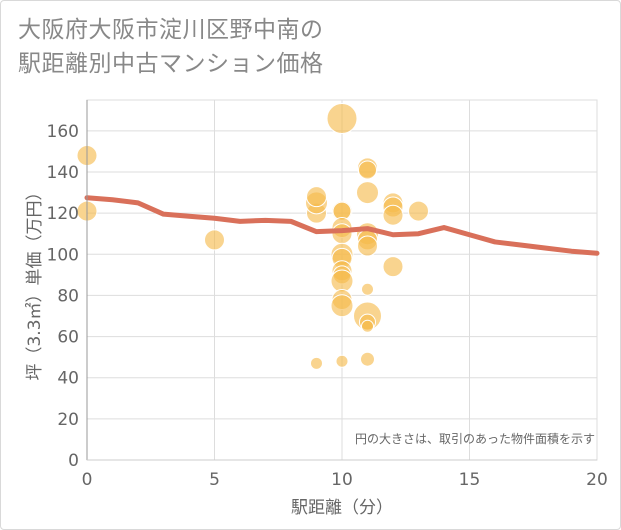 This screenshot has width=621, height=530. I want to click on y-tick-label-160: 160, so click(63, 132).